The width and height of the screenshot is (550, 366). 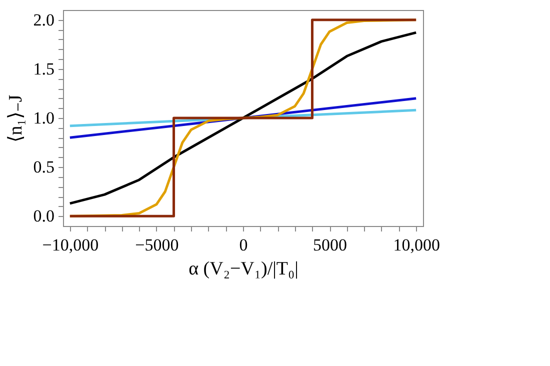 What do you see at coordinates (70, 245) in the screenshot?
I see `x-tick-label: −10,000` at bounding box center [70, 245].